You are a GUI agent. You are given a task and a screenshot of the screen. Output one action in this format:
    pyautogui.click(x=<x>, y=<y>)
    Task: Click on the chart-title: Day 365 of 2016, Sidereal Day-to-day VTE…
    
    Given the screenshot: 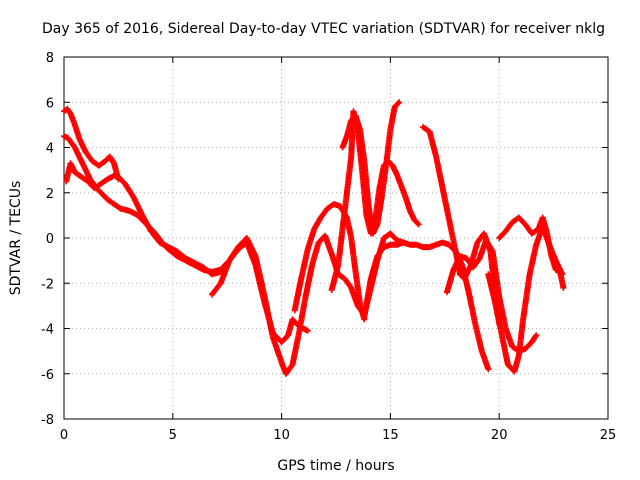 What is the action you would take?
    pyautogui.click(x=323, y=29)
    